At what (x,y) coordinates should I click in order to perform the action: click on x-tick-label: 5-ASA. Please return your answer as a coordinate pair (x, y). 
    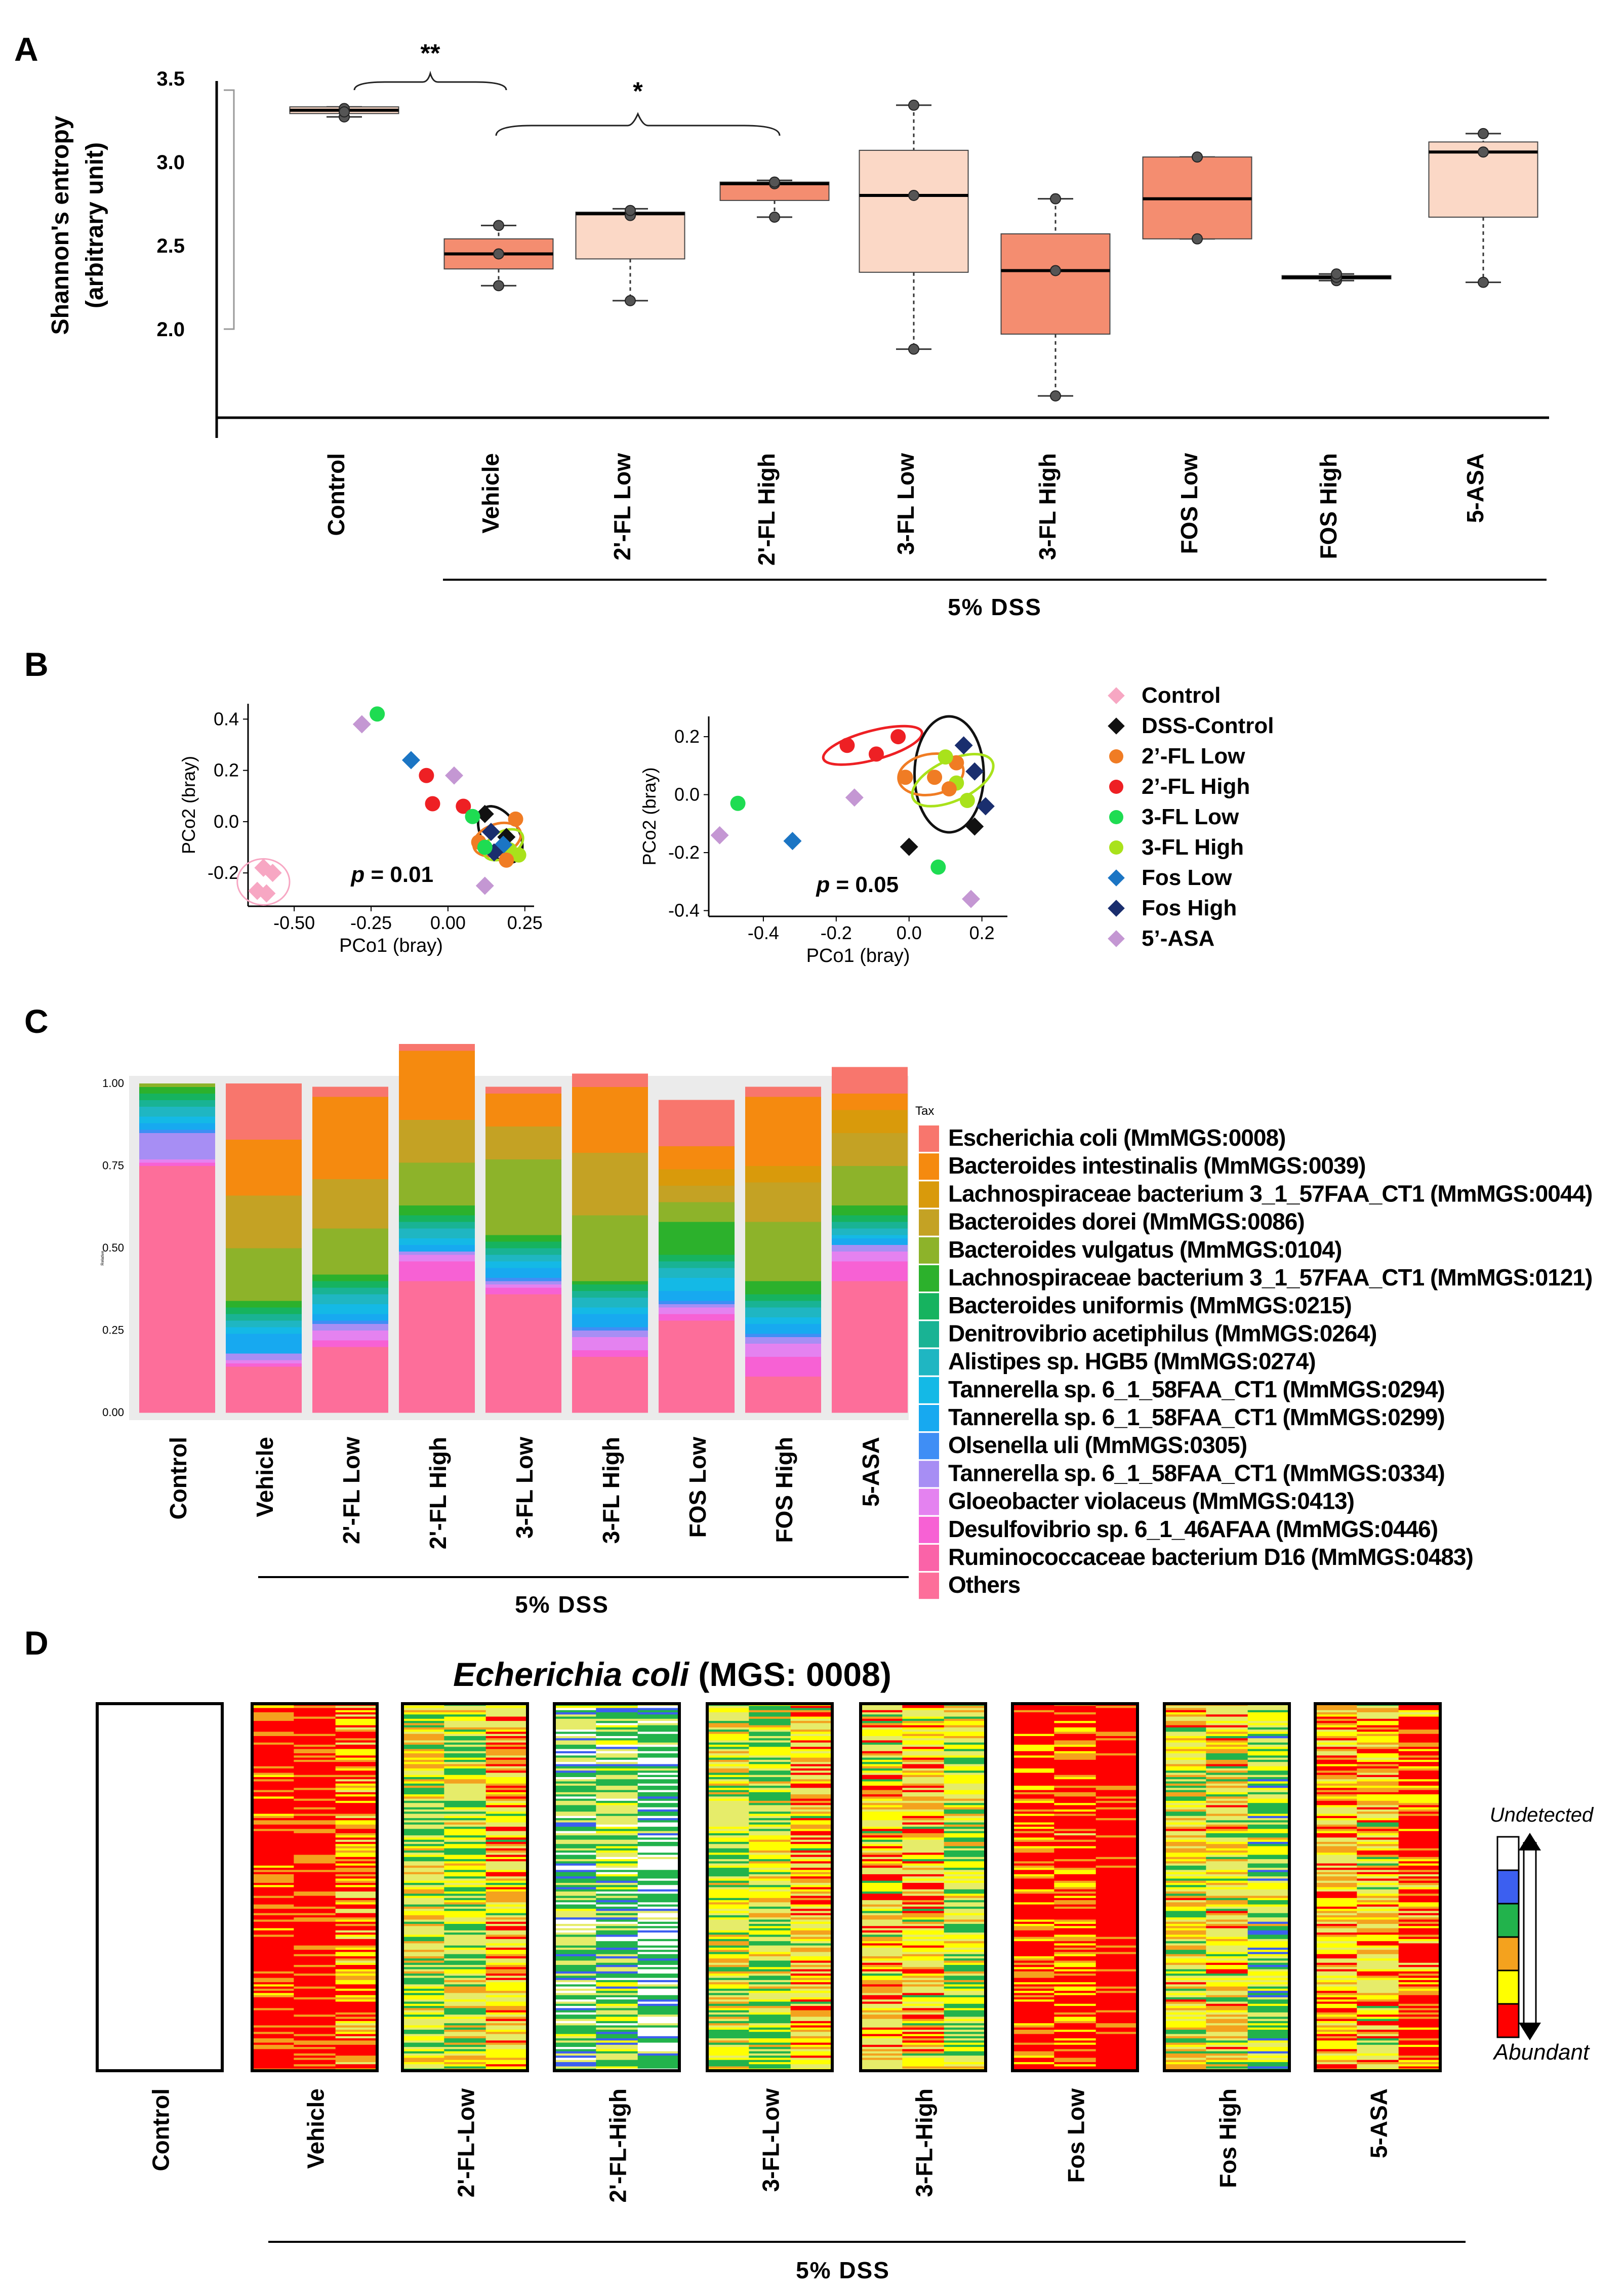
    Looking at the image, I should click on (1379, 2123).